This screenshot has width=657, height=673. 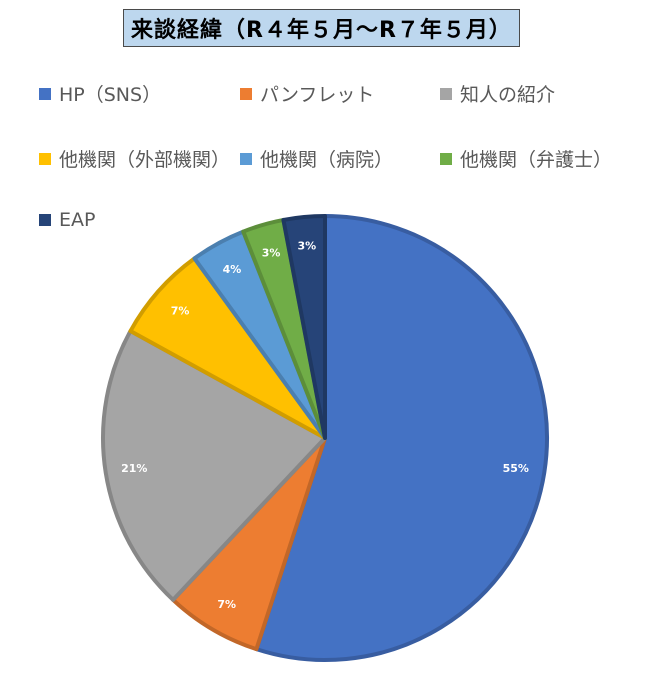 I want to click on legend-label: 他機関（病院）, so click(x=327, y=160).